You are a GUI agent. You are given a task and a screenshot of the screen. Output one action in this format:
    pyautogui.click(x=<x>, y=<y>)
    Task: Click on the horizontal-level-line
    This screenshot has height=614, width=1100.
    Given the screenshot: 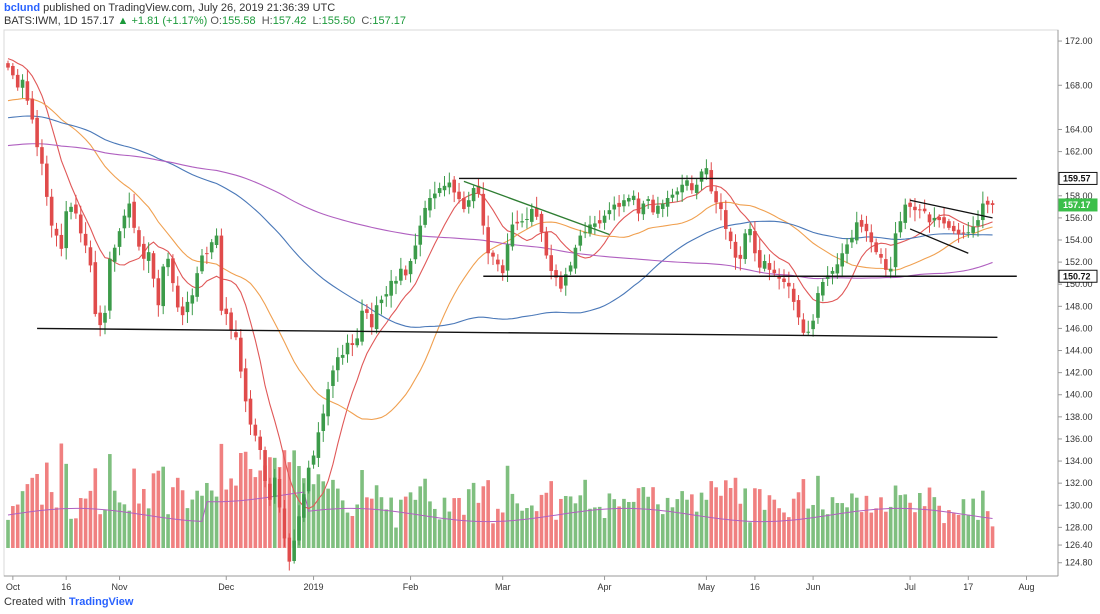 What is the action you would take?
    pyautogui.click(x=517, y=332)
    